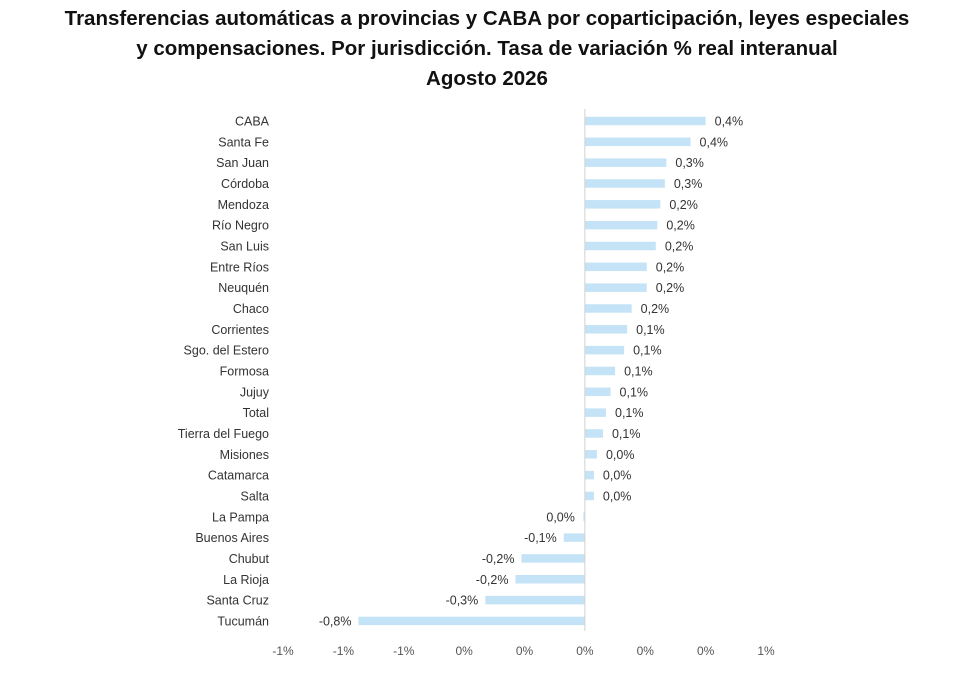 Image resolution: width=974 pixels, height=682 pixels. I want to click on bar-catamarca, so click(589, 475).